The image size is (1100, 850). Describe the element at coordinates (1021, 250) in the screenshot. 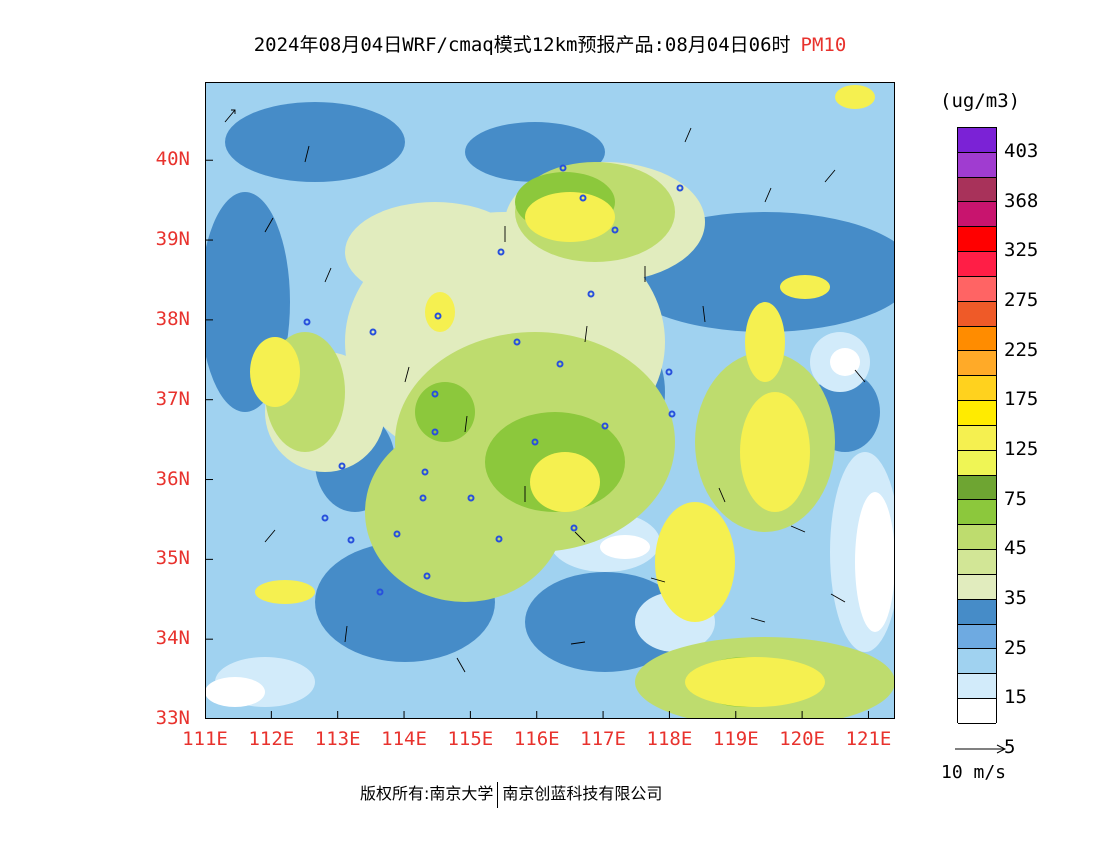

I see `color-scale-label: 325` at that location.